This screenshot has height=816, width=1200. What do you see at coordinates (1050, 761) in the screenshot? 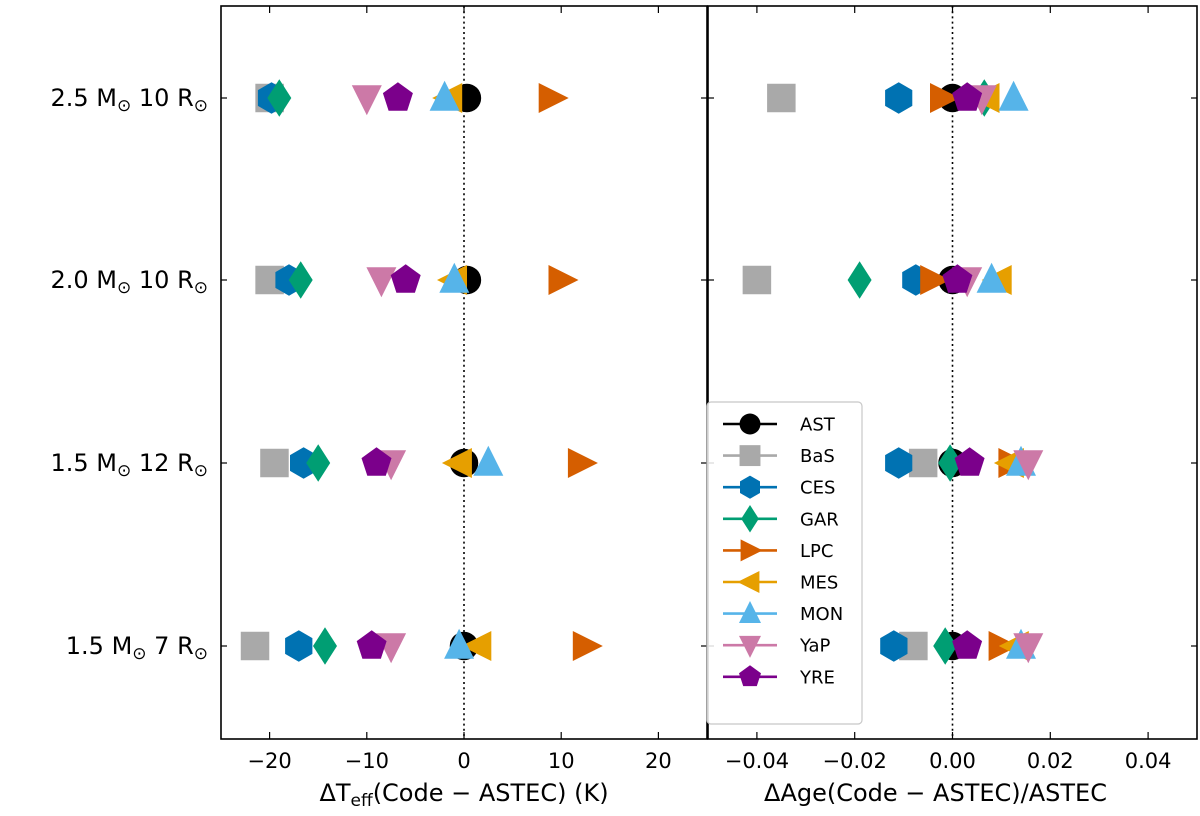
I see `x-tick-label: 0.02` at bounding box center [1050, 761].